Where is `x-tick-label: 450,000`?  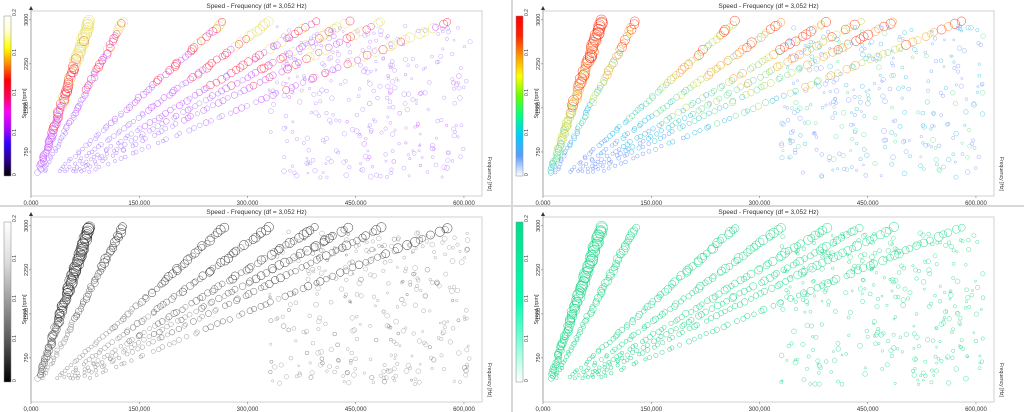
x-tick-label: 450,000 is located at coordinates (356, 203).